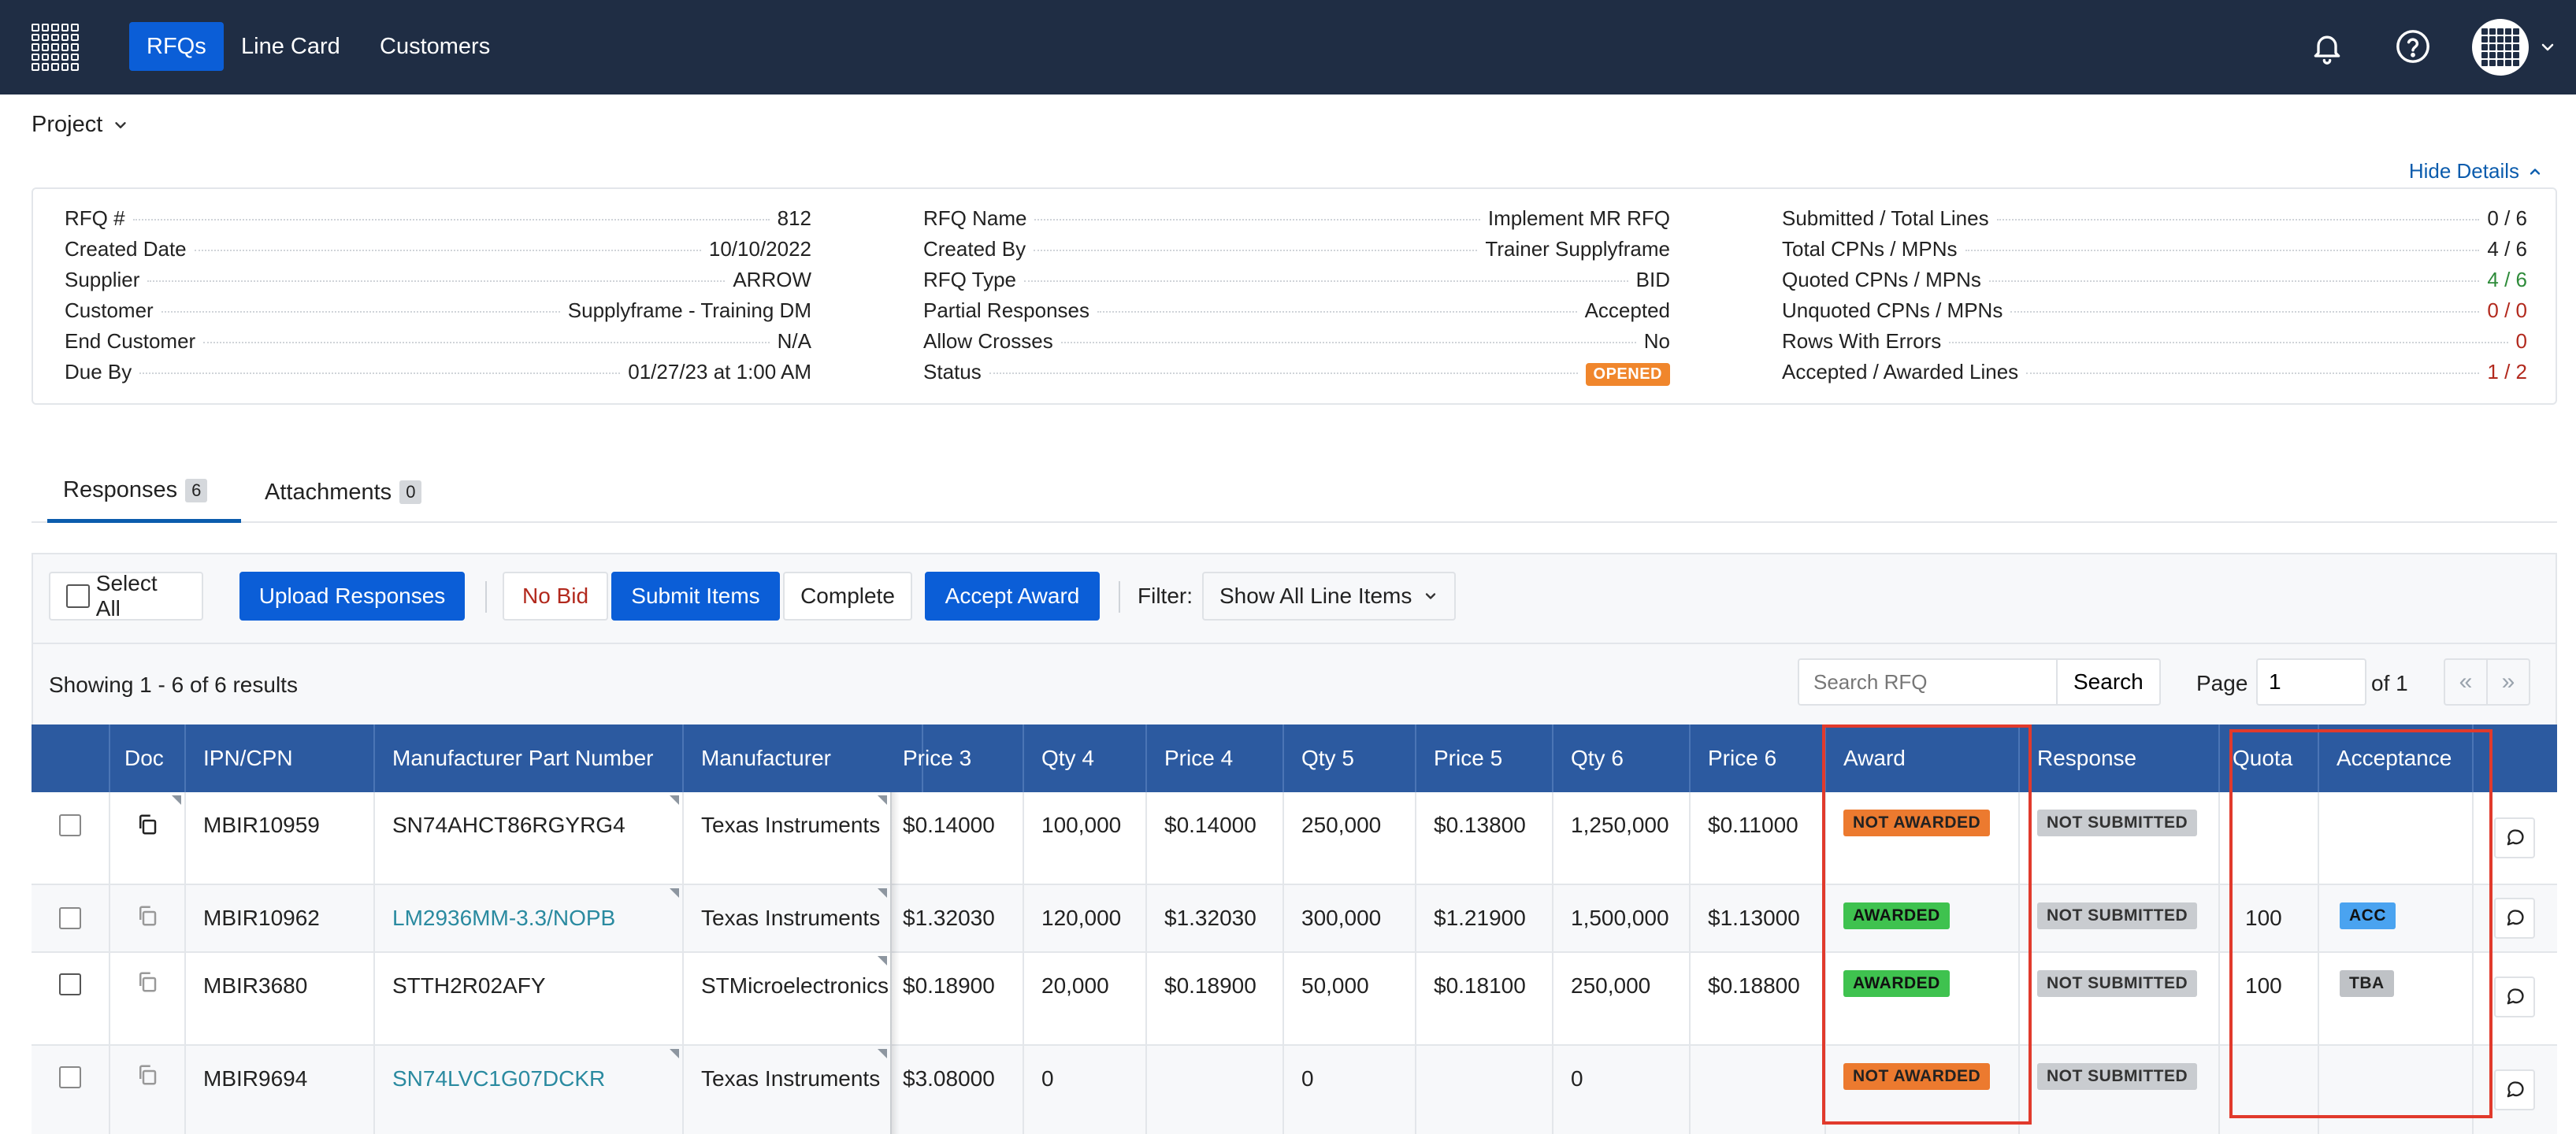 Image resolution: width=2576 pixels, height=1134 pixels. I want to click on price-4-cell: $0.14000, so click(1215, 838).